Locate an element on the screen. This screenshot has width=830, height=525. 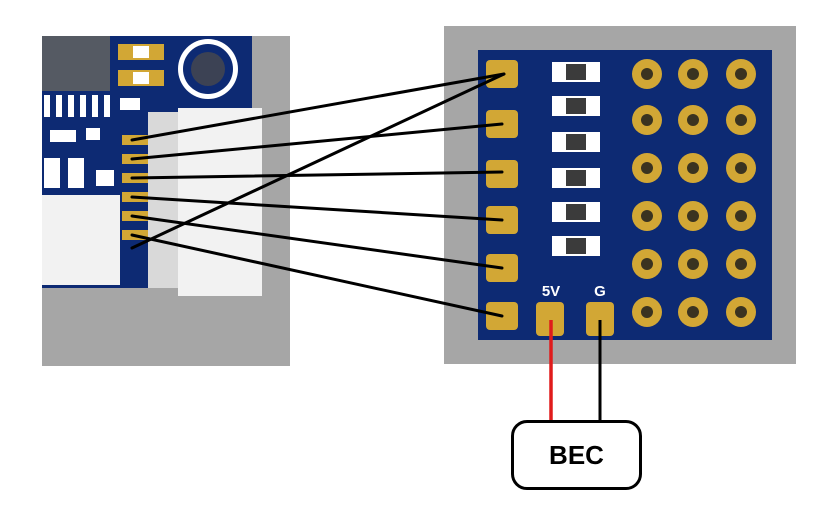
pad-5v is located at coordinates (550, 319).